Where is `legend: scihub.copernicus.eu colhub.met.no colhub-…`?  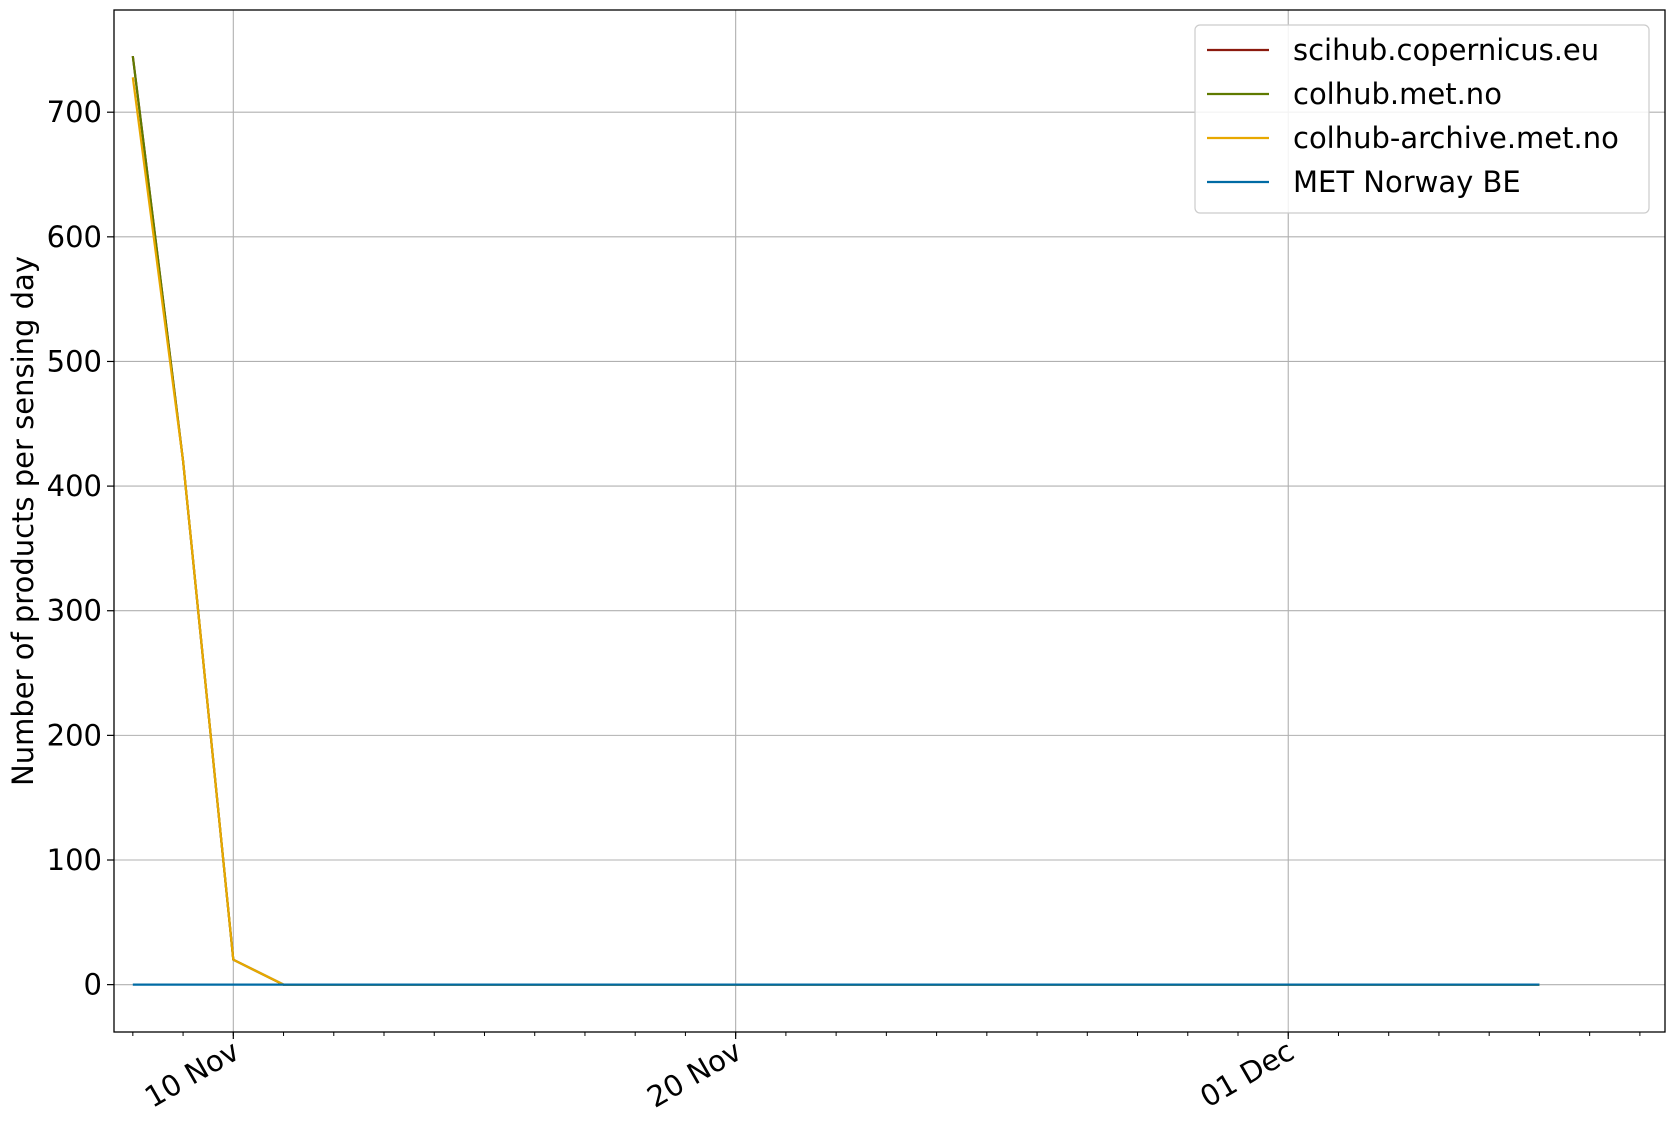 legend: scihub.copernicus.eu colhub.met.no colhub-… is located at coordinates (1422, 119).